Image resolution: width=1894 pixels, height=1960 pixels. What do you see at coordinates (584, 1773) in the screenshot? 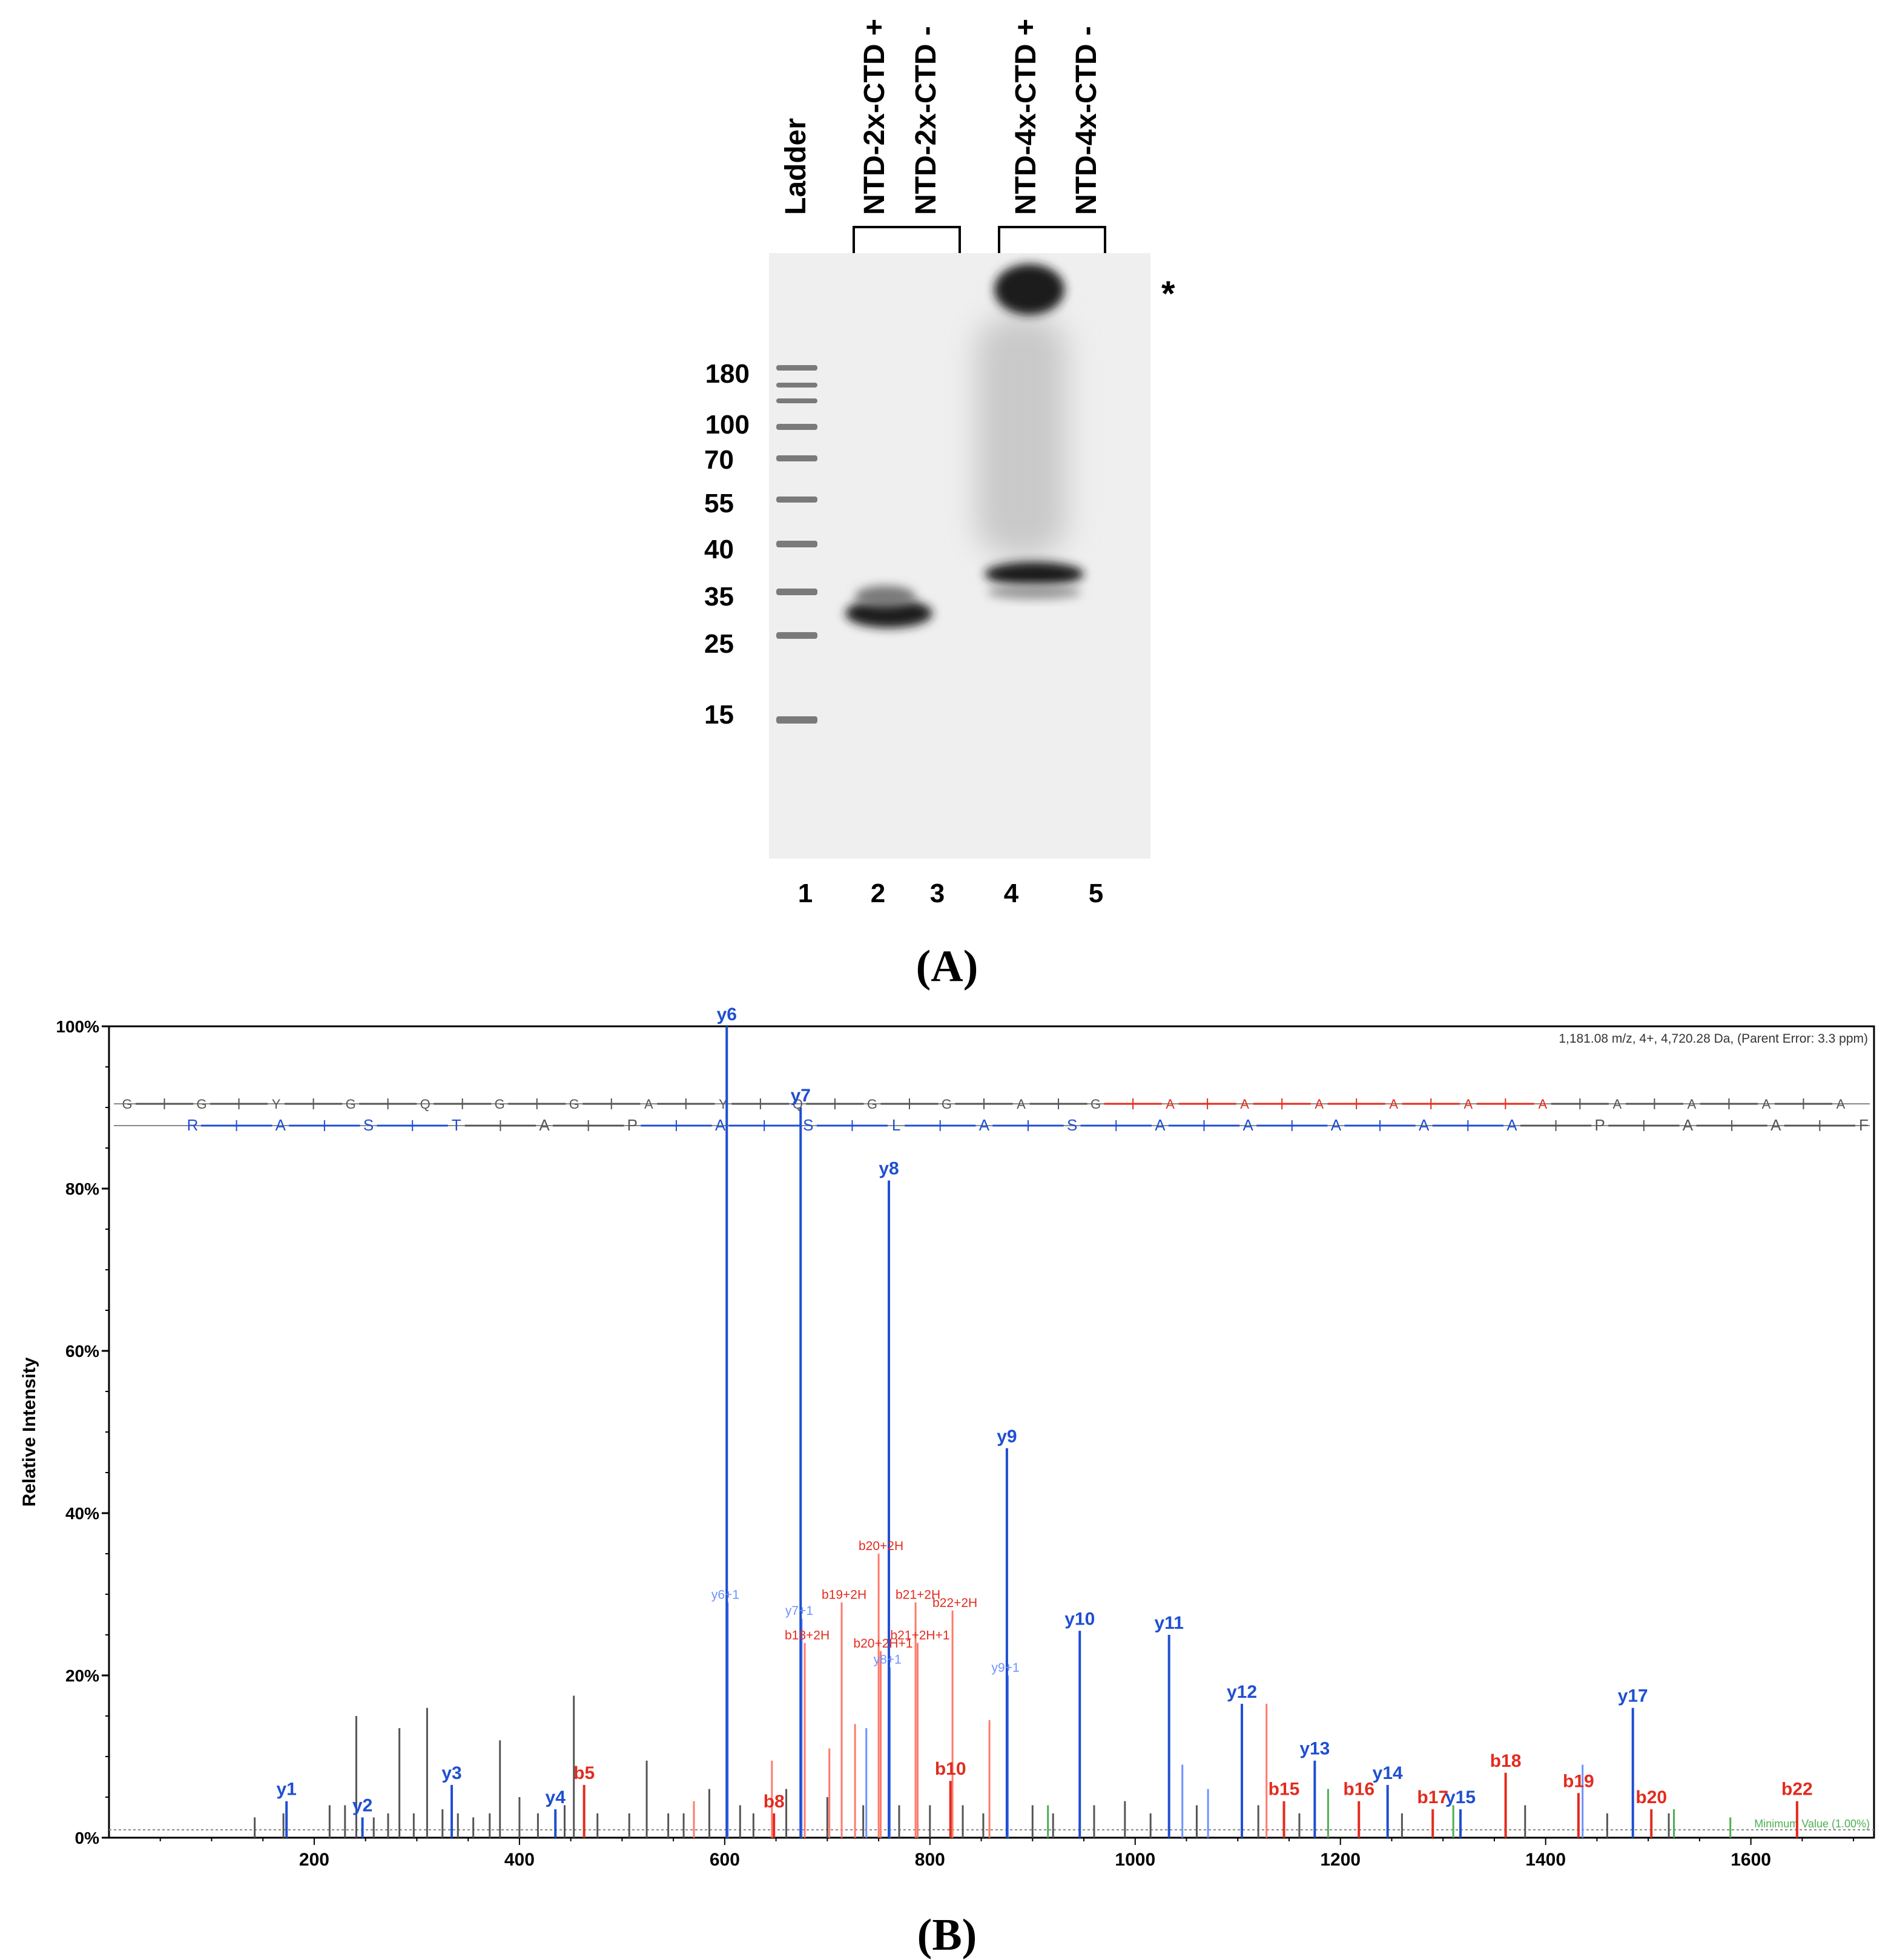
I see `peak-label: b5` at bounding box center [584, 1773].